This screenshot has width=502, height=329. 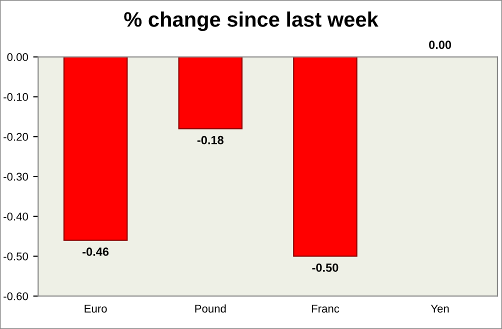 I want to click on data-label: -0.18, so click(x=210, y=140).